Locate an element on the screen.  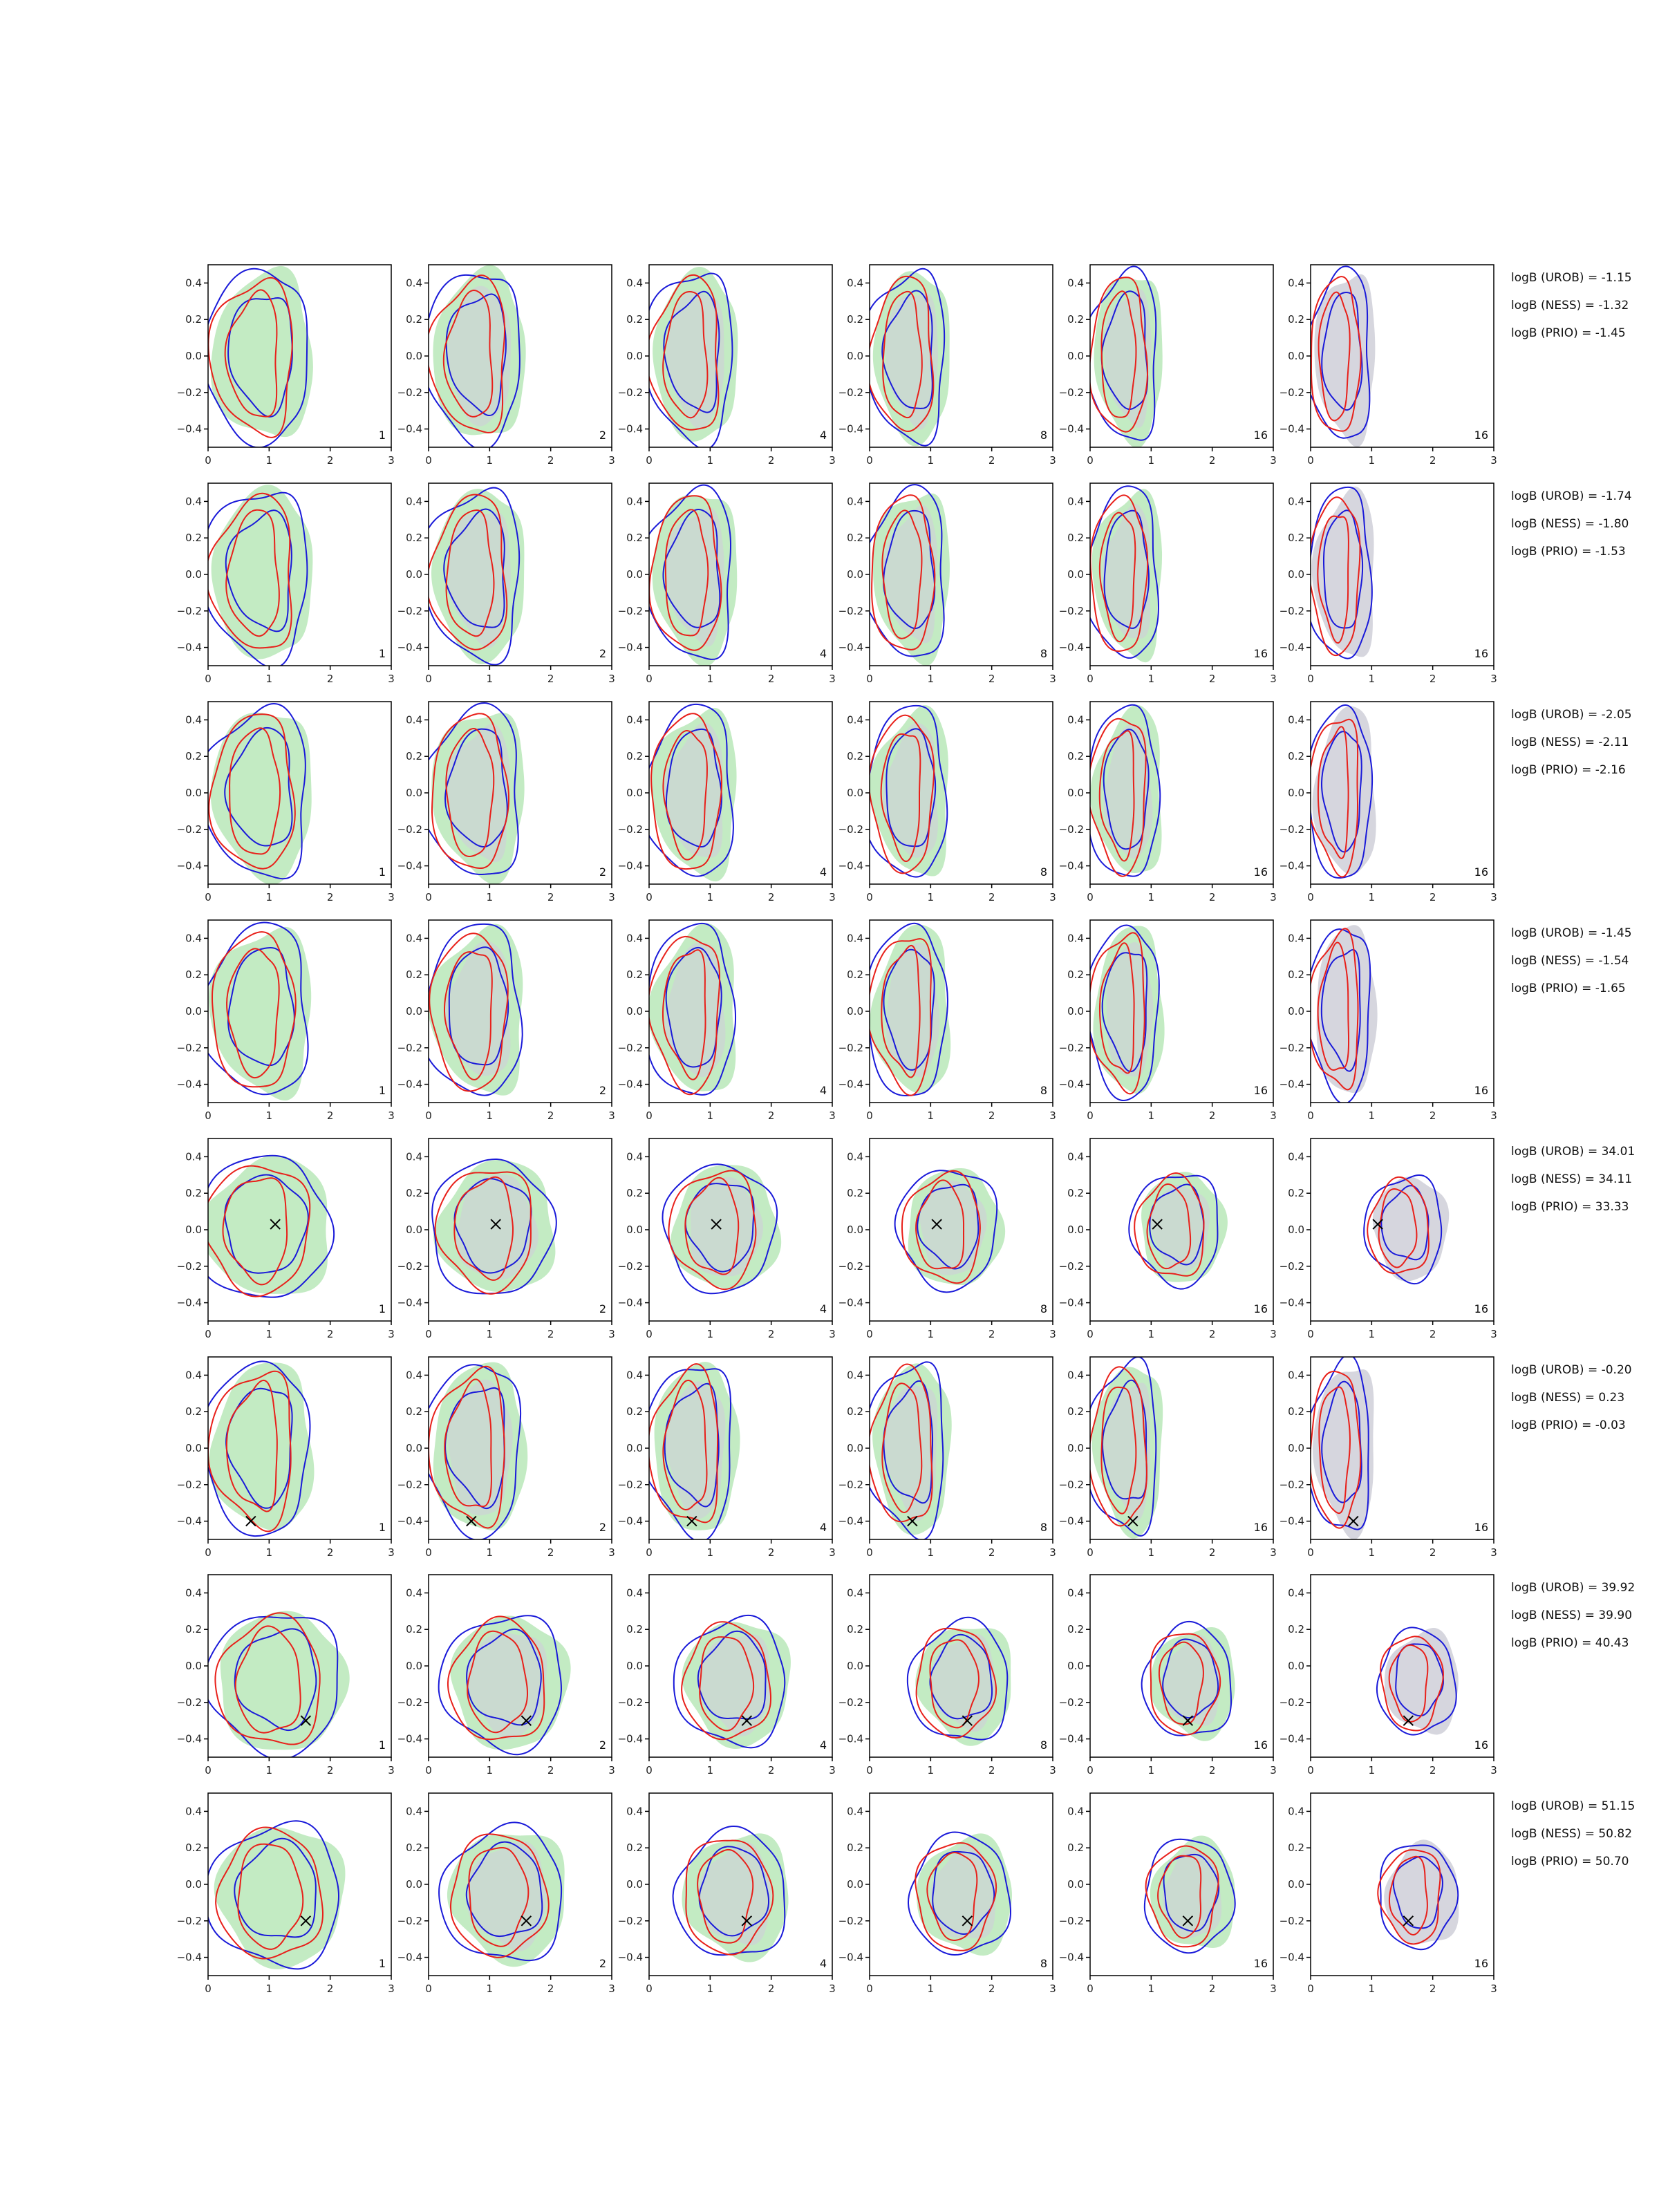
logb-label: logB (UROB) = 34.01 is located at coordinates (1573, 1152).